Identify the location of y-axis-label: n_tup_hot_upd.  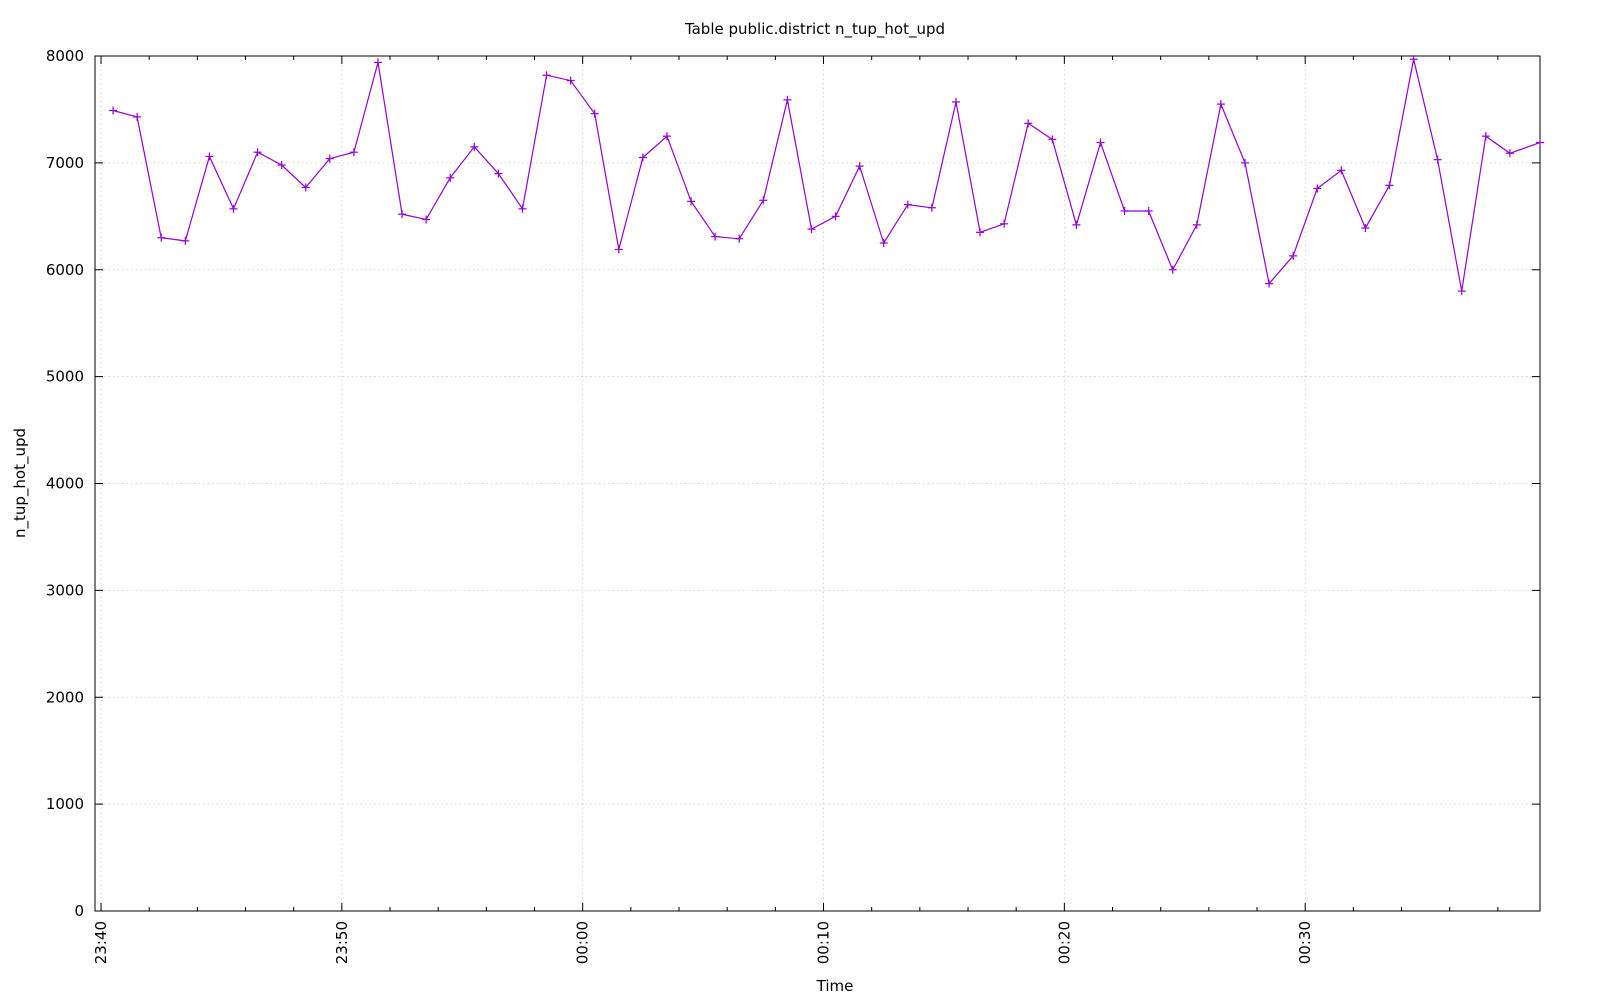
(20, 483).